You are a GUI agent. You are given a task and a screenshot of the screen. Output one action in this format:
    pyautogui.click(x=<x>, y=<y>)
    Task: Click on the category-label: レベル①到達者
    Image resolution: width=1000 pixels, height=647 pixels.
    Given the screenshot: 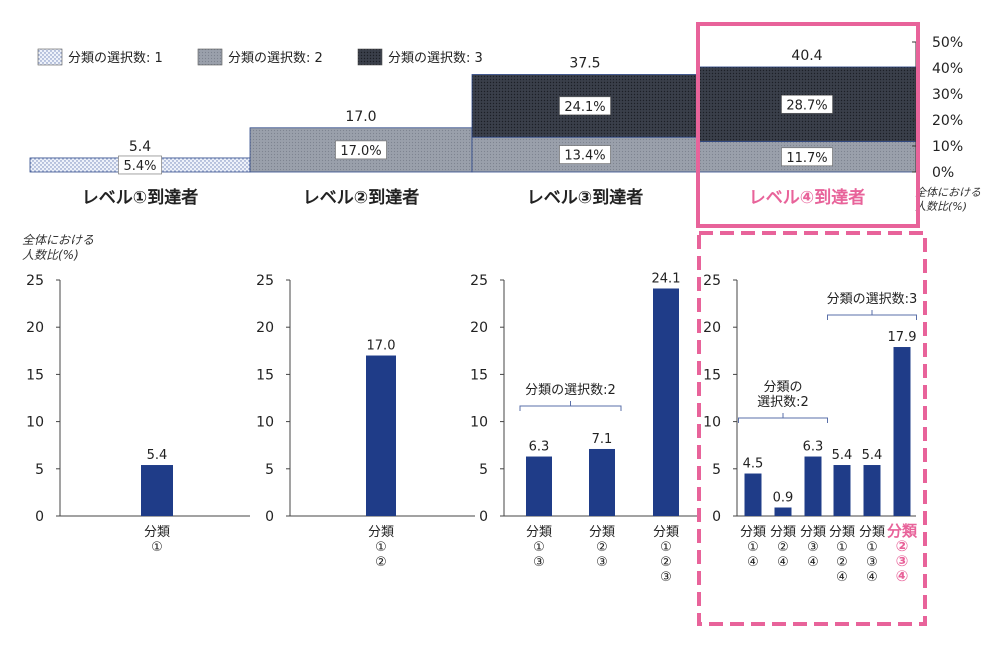 What is the action you would take?
    pyautogui.click(x=140, y=197)
    